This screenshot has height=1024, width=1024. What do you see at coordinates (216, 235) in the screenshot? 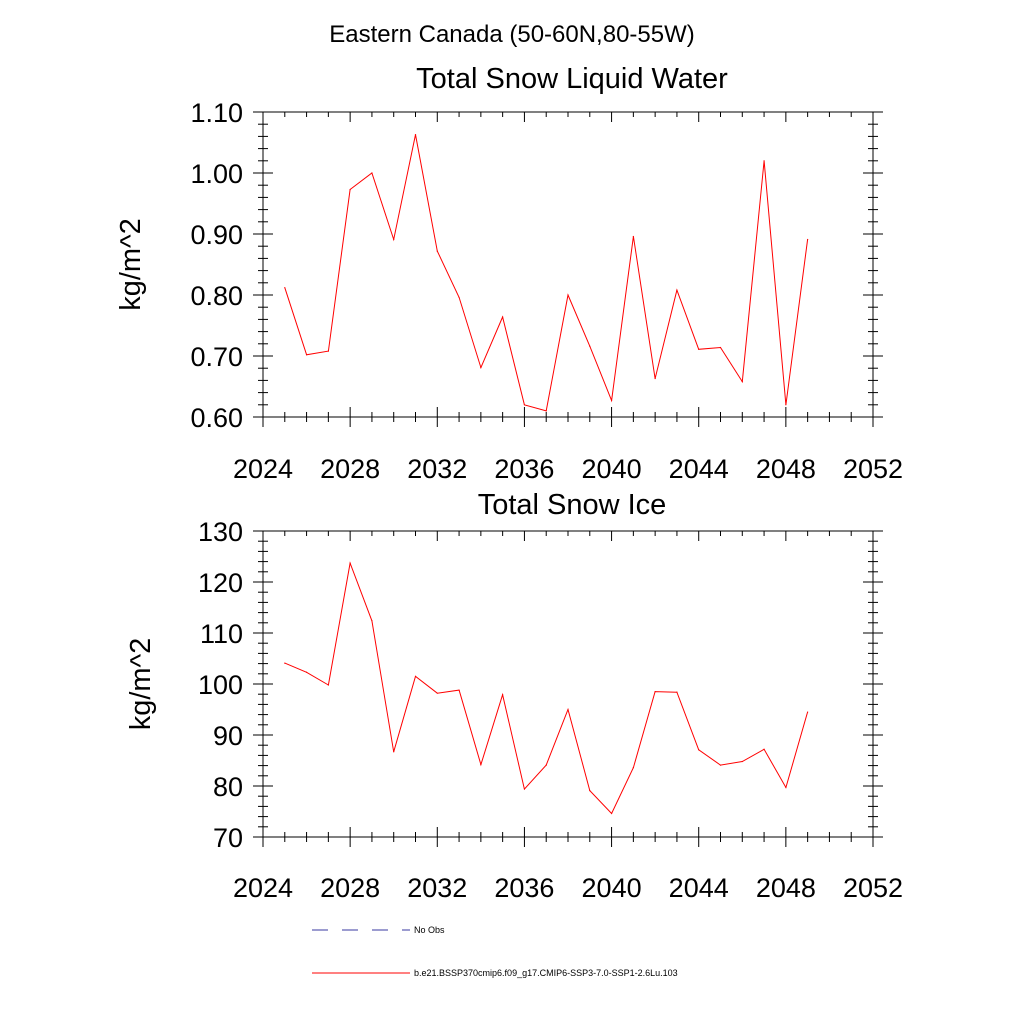
I see `y-tick-label: 0.90` at bounding box center [216, 235].